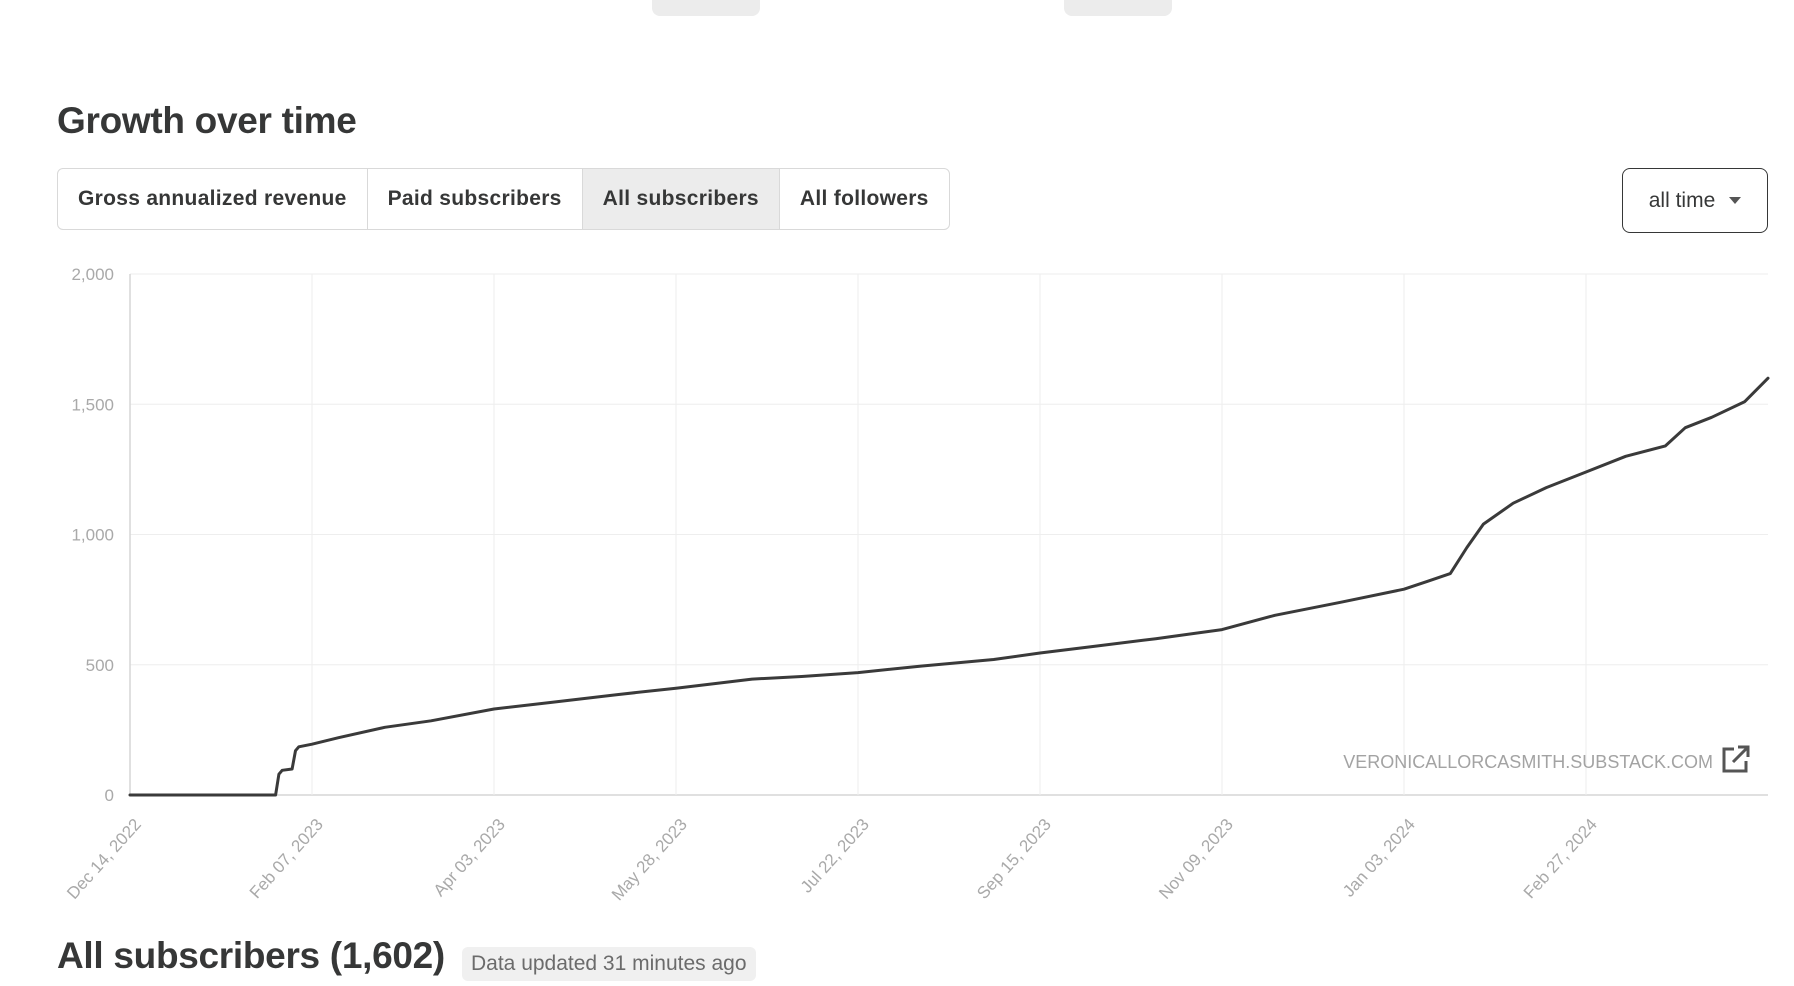  I want to click on caret-down-icon, so click(1735, 200).